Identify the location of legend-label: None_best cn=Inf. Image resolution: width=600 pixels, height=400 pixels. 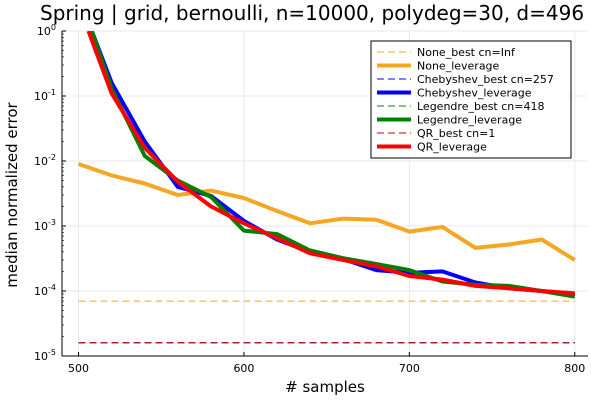
(466, 52).